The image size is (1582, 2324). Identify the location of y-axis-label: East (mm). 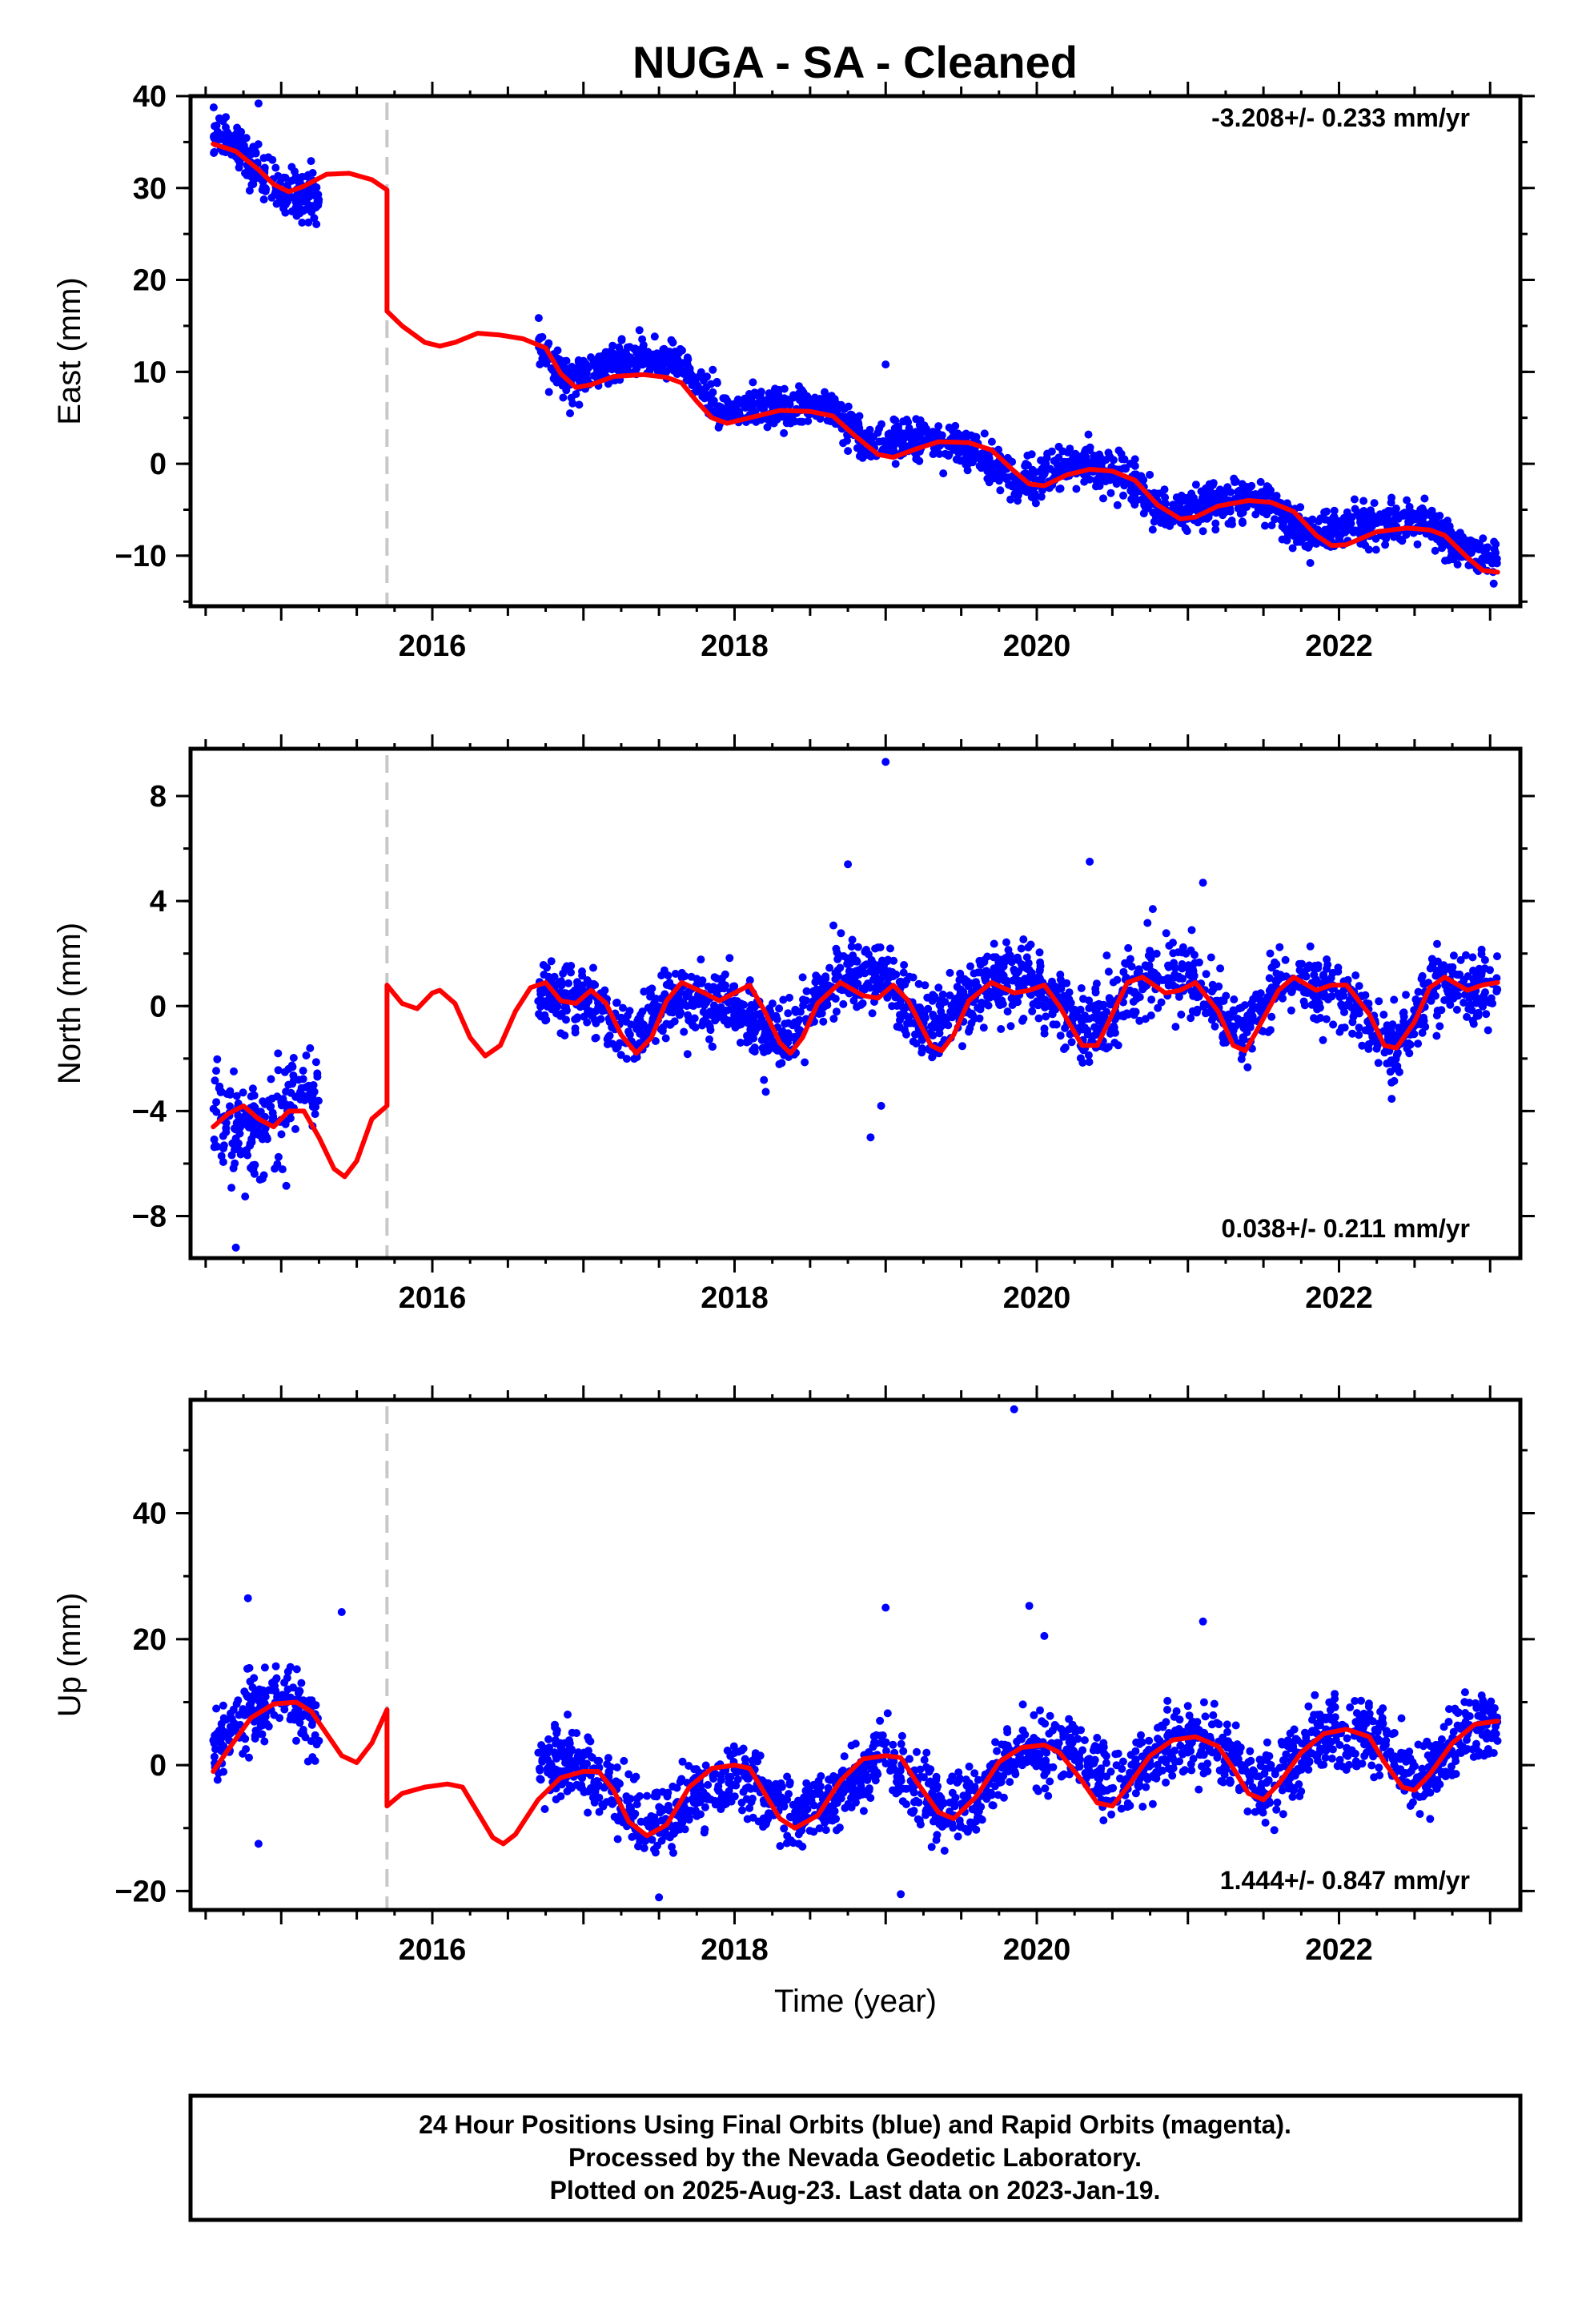
(69, 350).